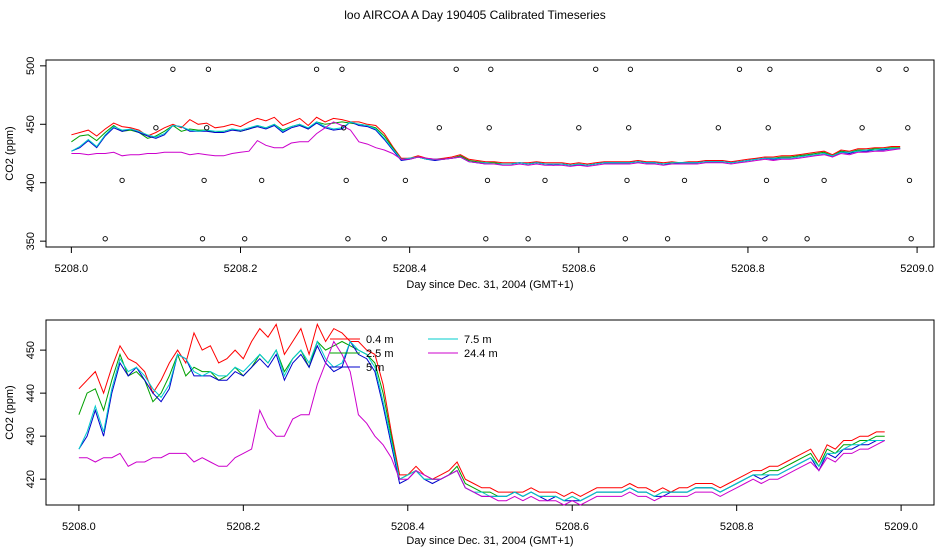 The image size is (950, 550). What do you see at coordinates (31, 241) in the screenshot?
I see `y-tick-label: 350` at bounding box center [31, 241].